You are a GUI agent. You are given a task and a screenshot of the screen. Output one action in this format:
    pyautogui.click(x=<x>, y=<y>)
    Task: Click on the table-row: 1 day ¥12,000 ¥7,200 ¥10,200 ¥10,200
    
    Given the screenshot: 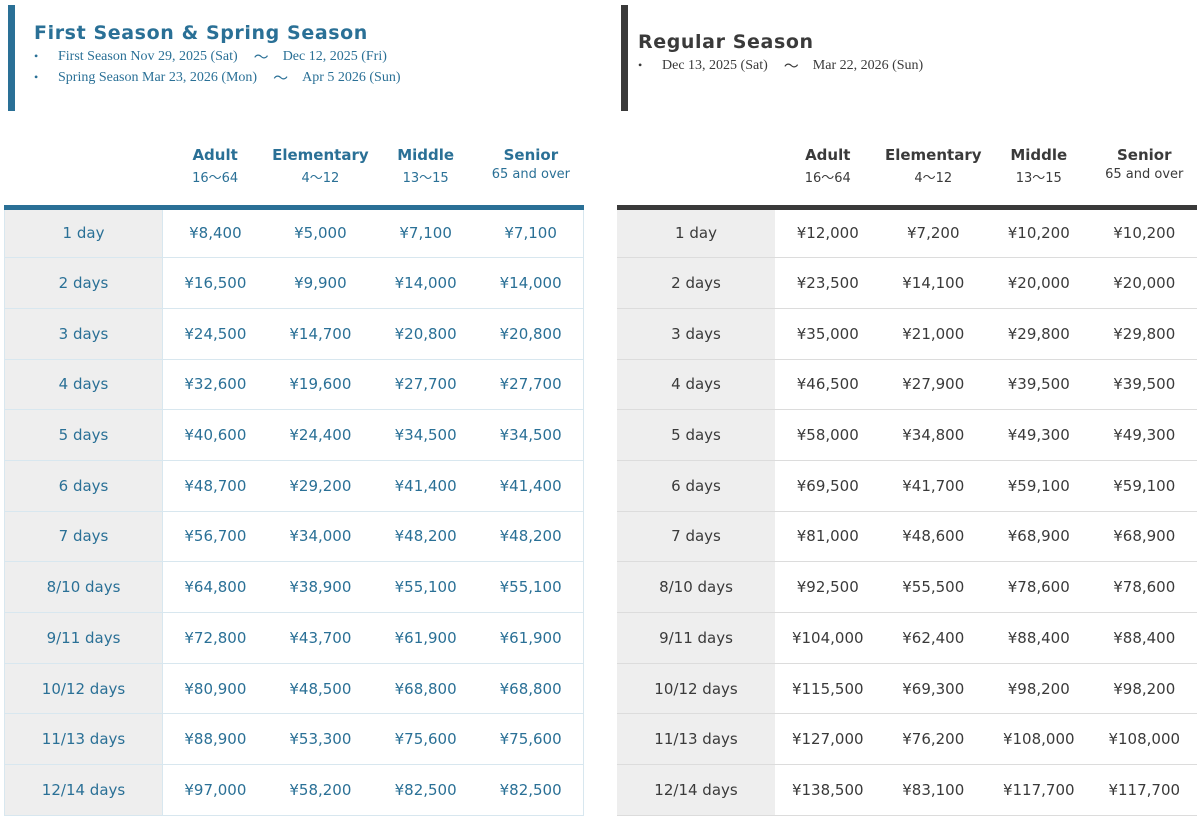 What is the action you would take?
    pyautogui.click(x=907, y=231)
    